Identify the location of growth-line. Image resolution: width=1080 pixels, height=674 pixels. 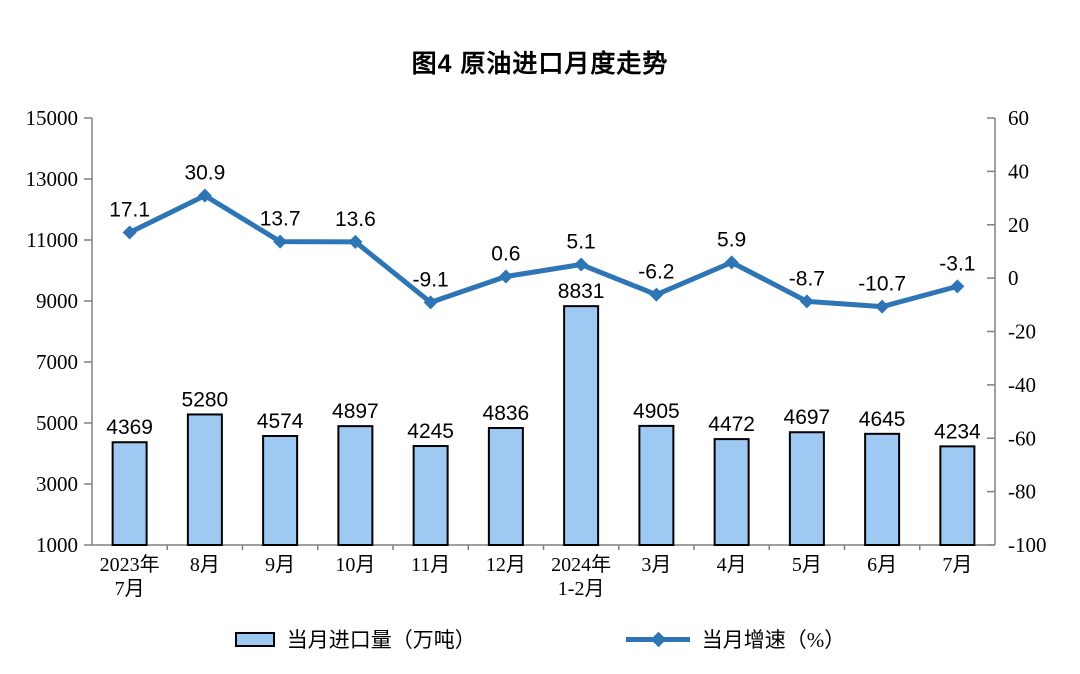
(543, 251).